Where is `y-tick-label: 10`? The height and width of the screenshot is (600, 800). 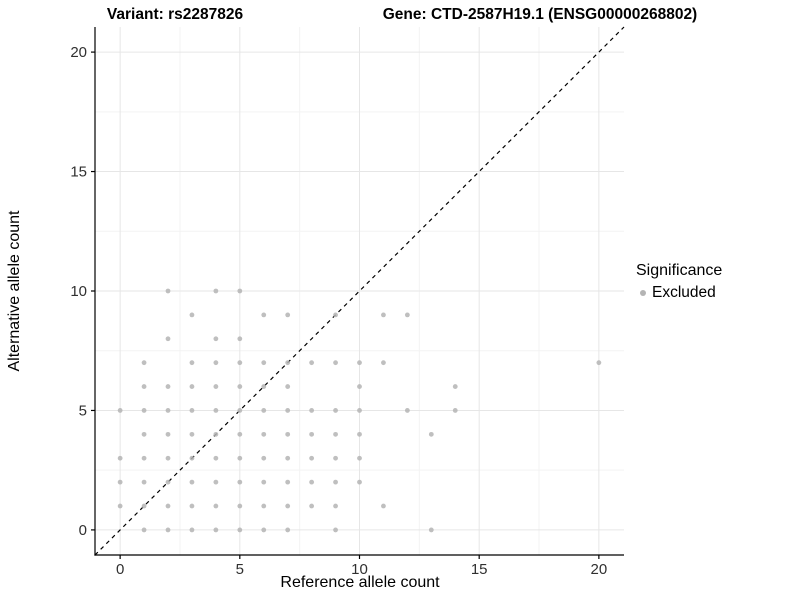
y-tick-label: 10 is located at coordinates (78, 291).